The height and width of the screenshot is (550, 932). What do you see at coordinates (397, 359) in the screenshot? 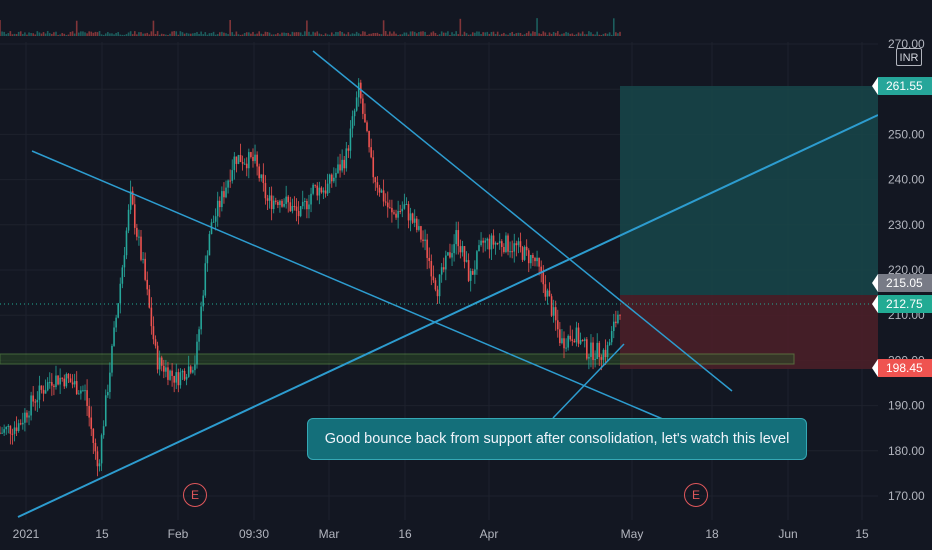
I see `support-zone` at bounding box center [397, 359].